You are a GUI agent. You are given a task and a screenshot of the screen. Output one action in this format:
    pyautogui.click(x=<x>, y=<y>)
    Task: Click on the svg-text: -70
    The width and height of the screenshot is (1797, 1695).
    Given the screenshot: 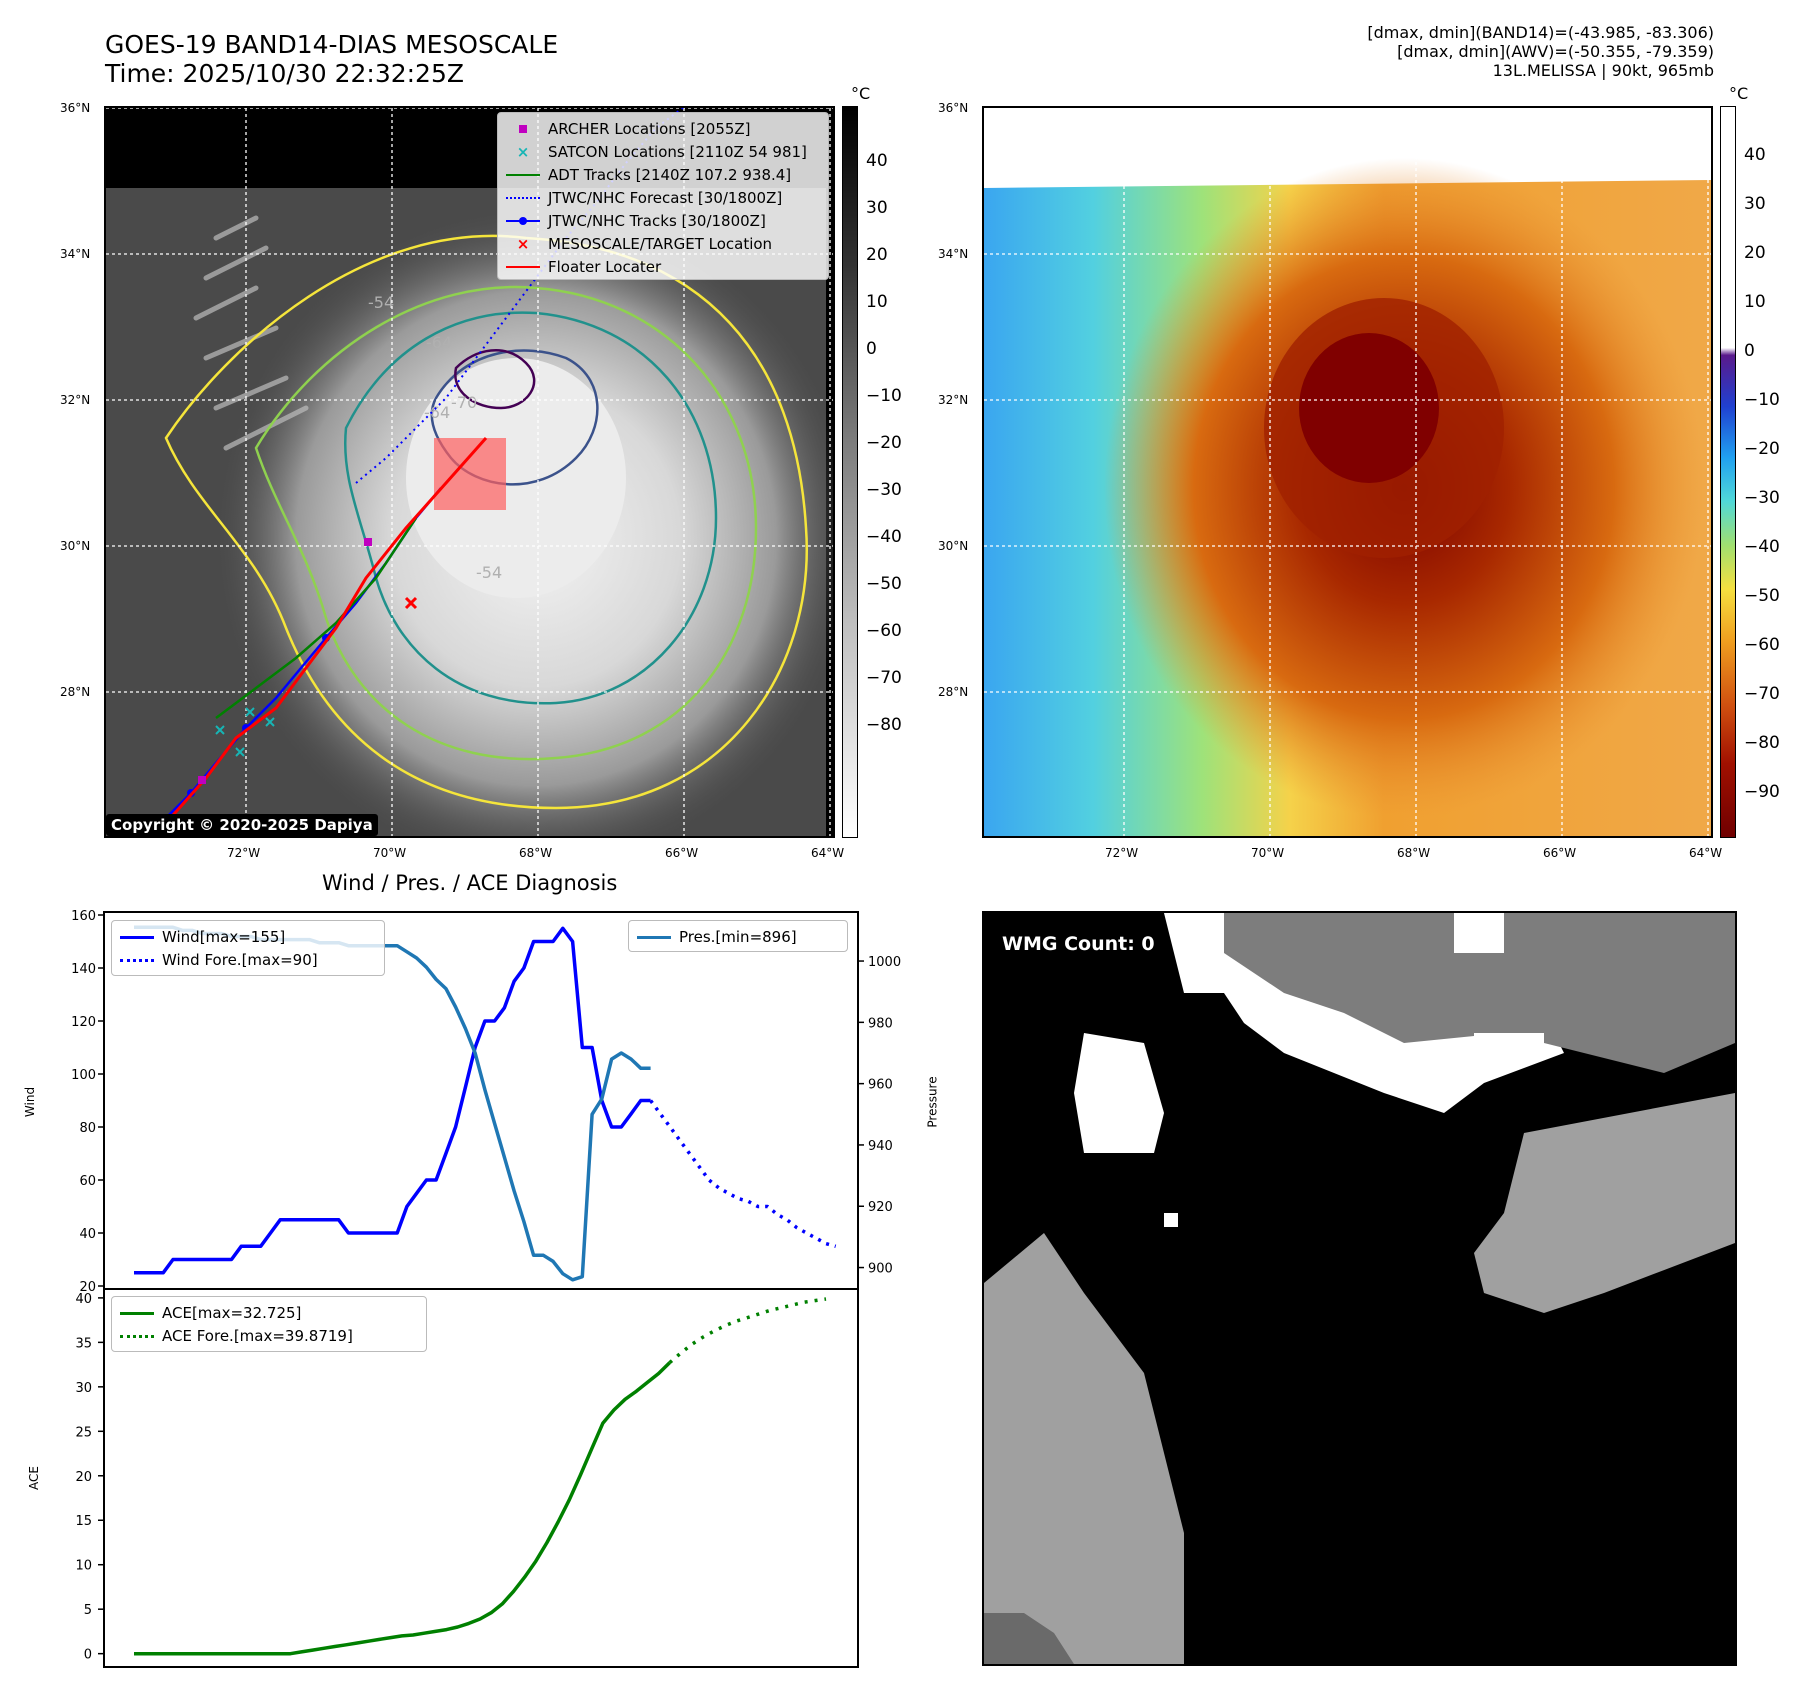 What is the action you would take?
    pyautogui.click(x=464, y=402)
    